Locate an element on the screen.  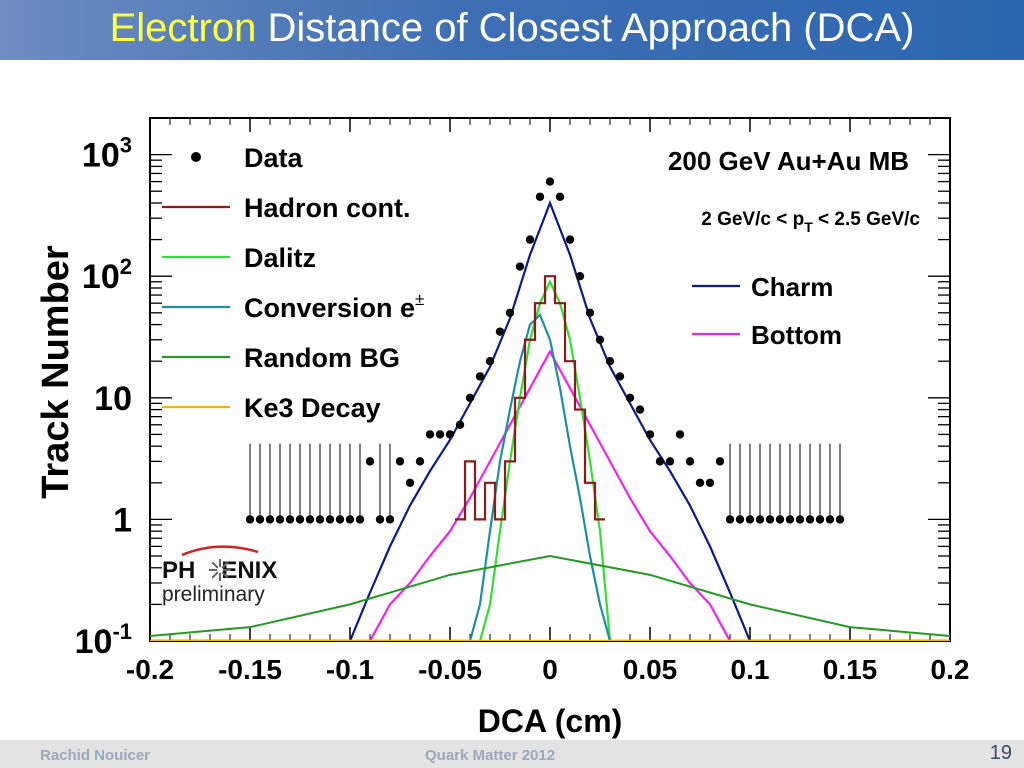
x-tick-label: 0.15 is located at coordinates (850, 669).